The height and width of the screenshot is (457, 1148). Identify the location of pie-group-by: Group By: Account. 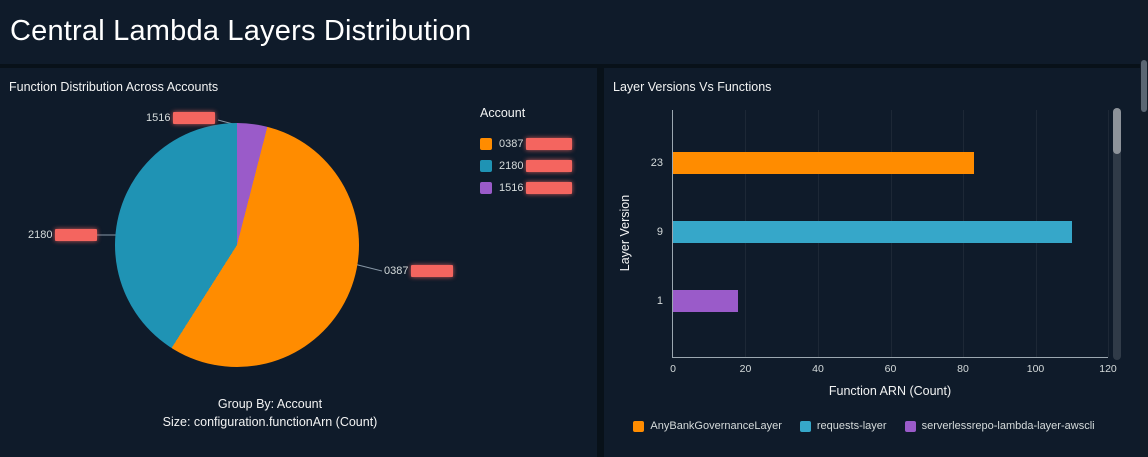
(270, 404).